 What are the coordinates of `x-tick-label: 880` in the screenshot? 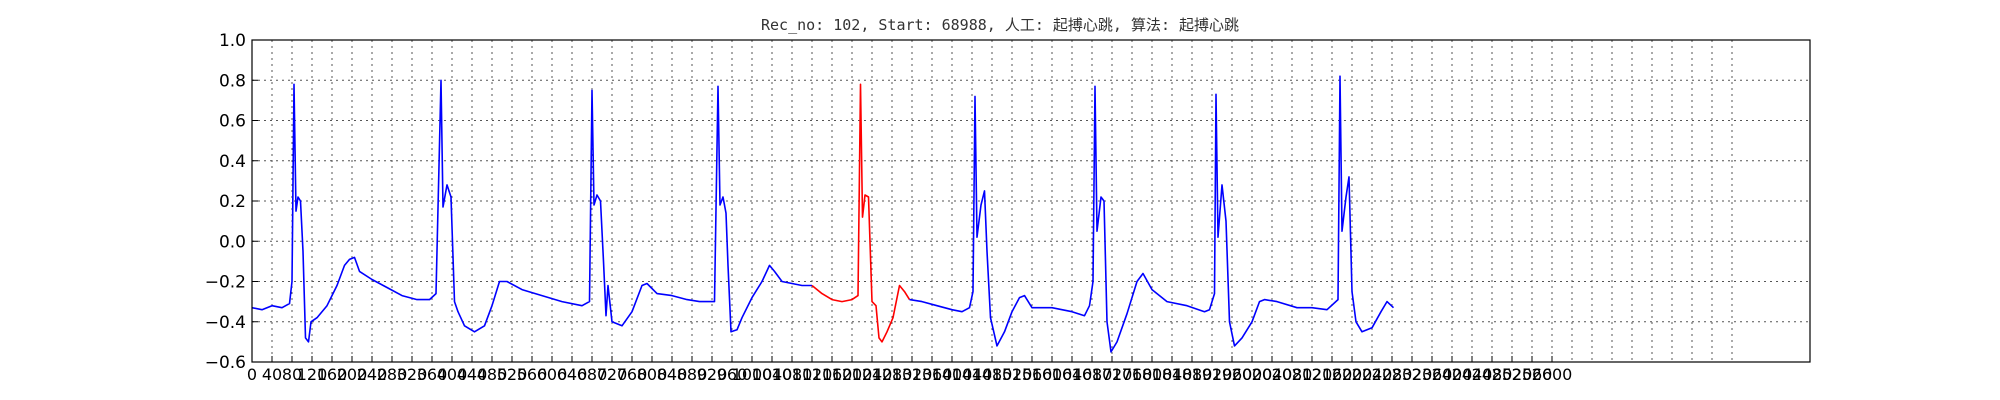 It's located at (692, 374).